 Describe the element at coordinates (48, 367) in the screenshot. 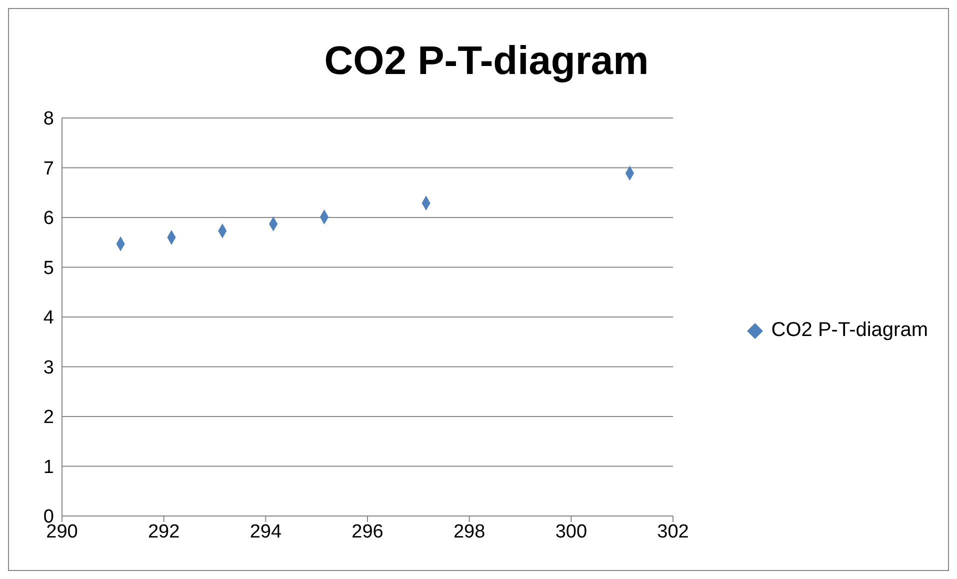

I see `y-tick-label: 3` at that location.